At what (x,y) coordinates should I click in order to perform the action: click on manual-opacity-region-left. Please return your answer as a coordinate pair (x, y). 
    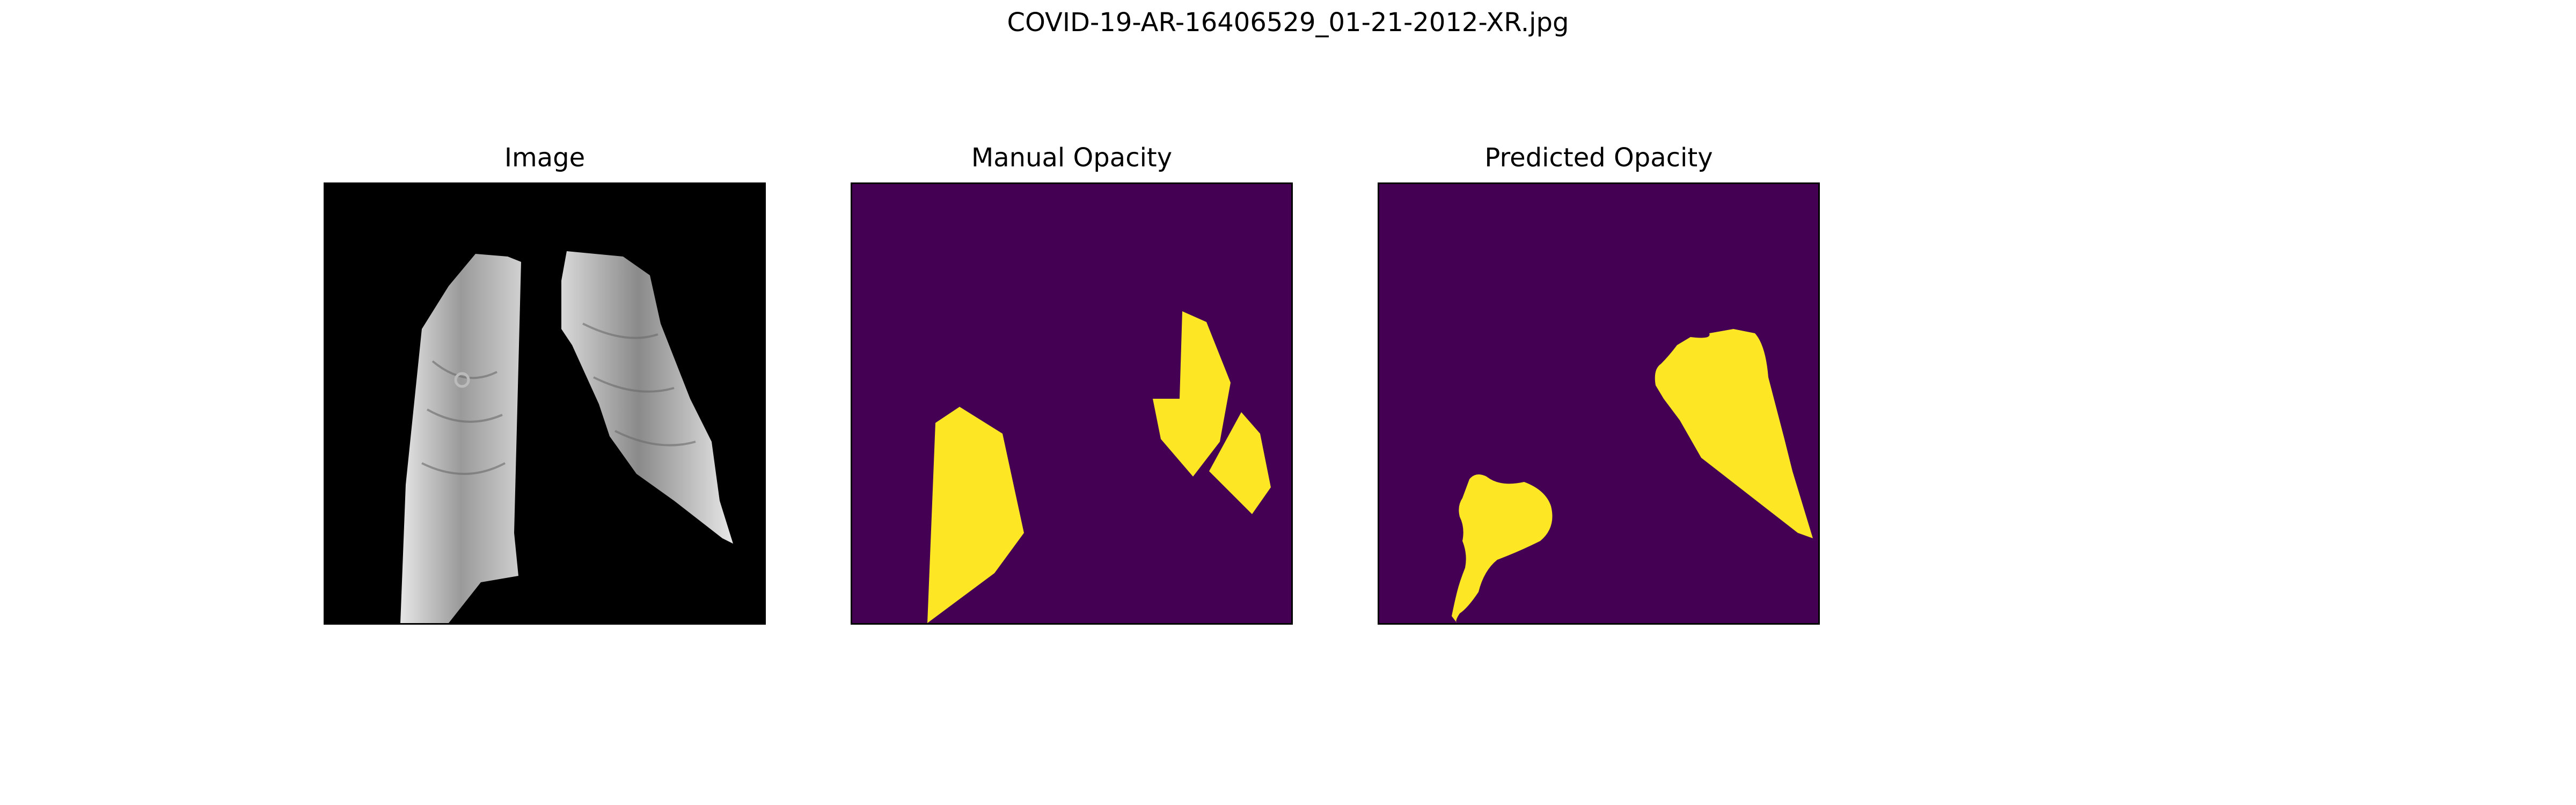
    Looking at the image, I should click on (975, 515).